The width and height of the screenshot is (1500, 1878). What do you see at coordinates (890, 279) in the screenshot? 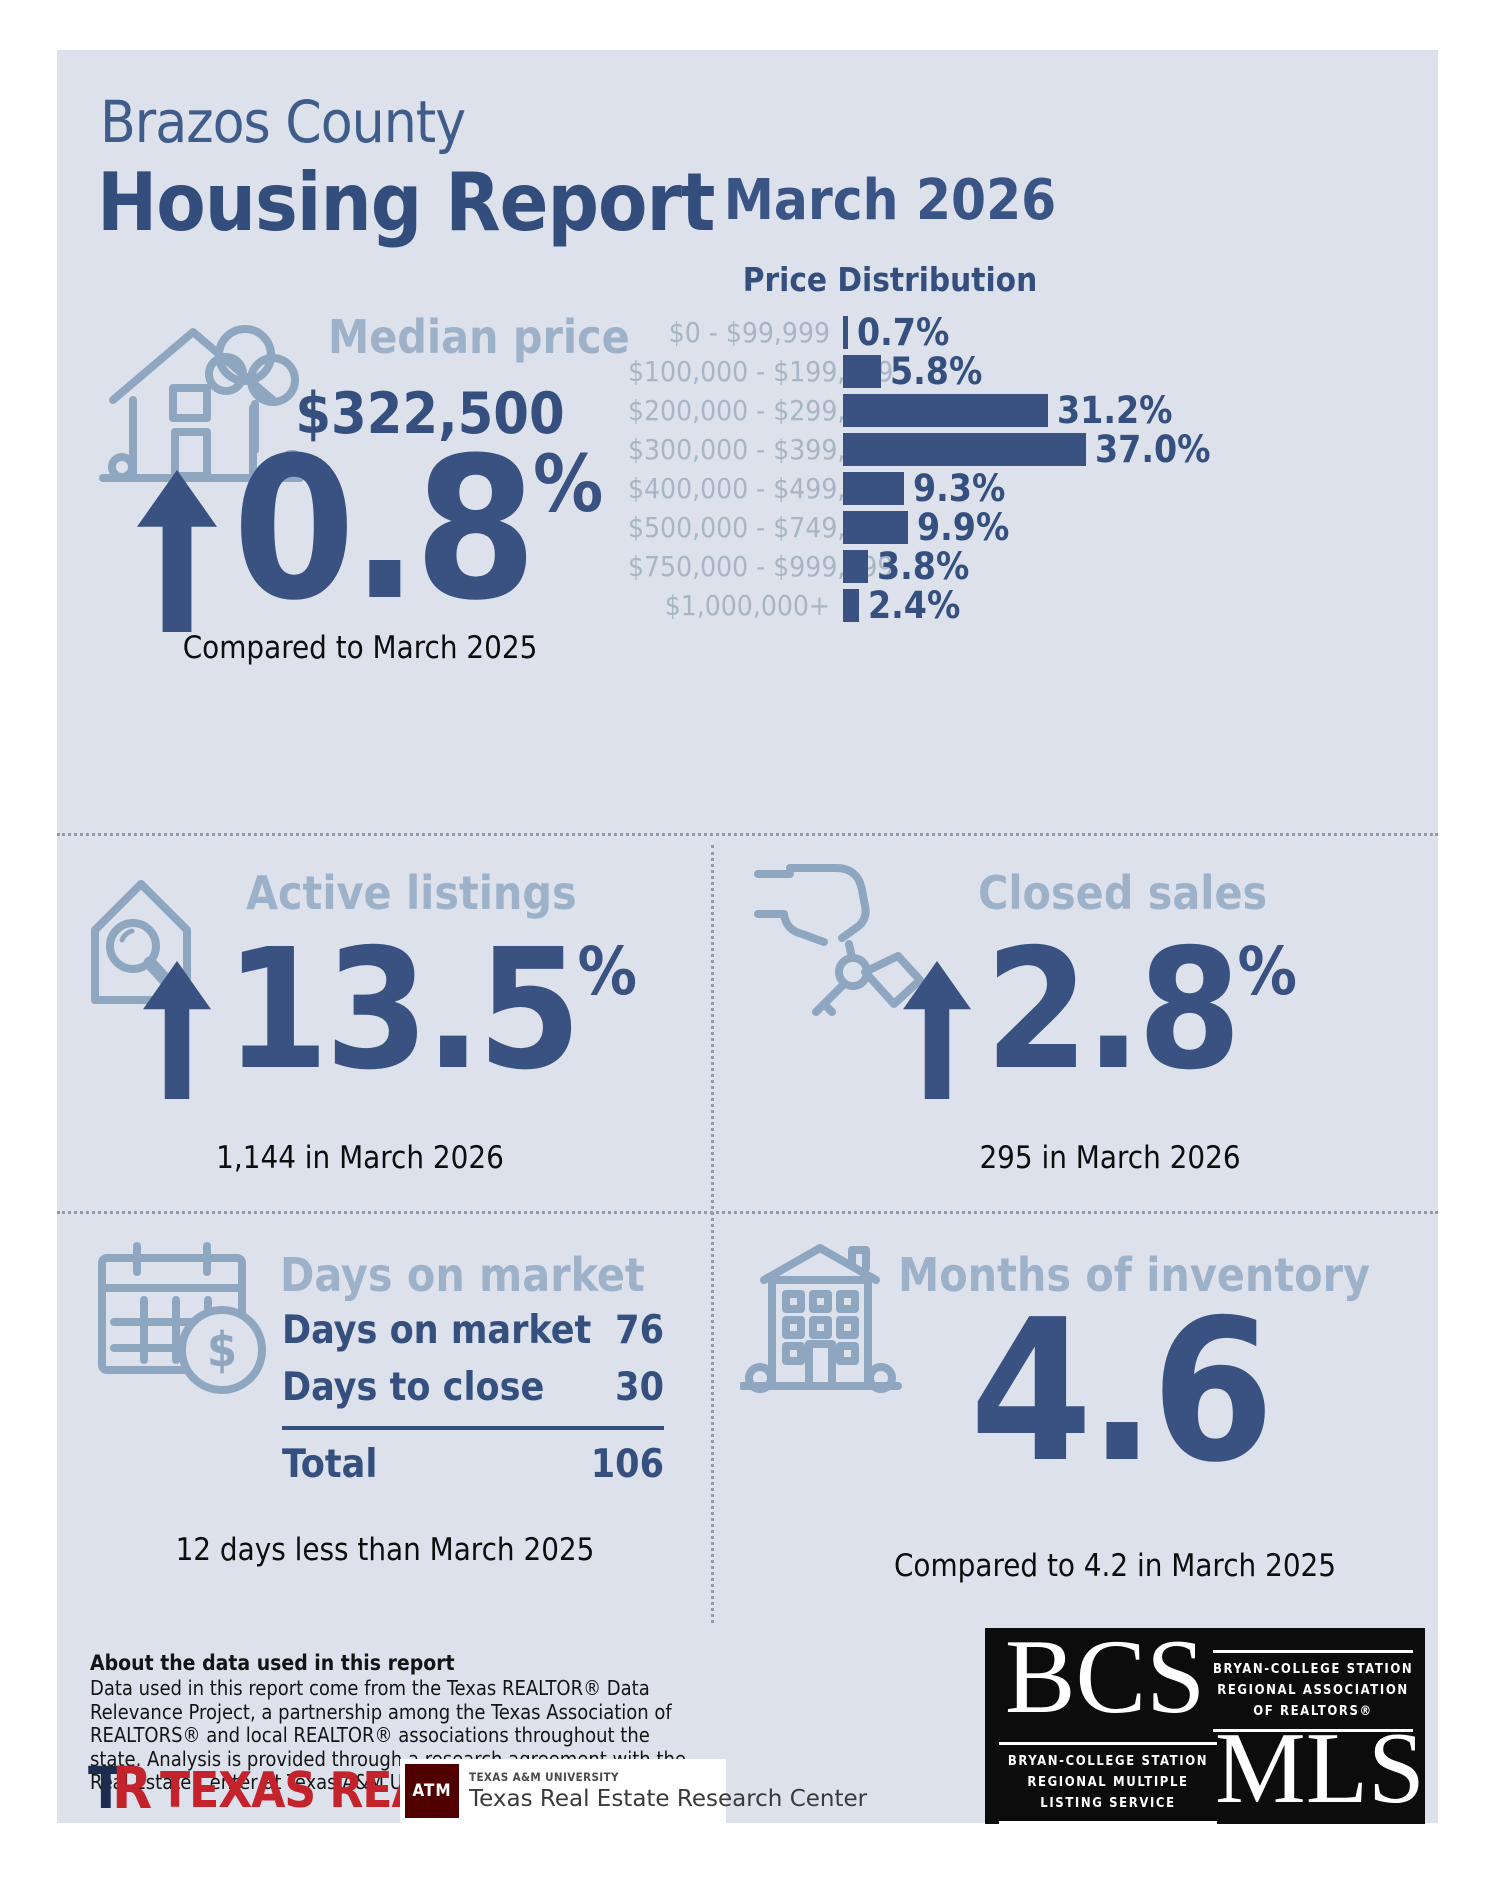
I see `price-distribution-title: Price Distribution` at bounding box center [890, 279].